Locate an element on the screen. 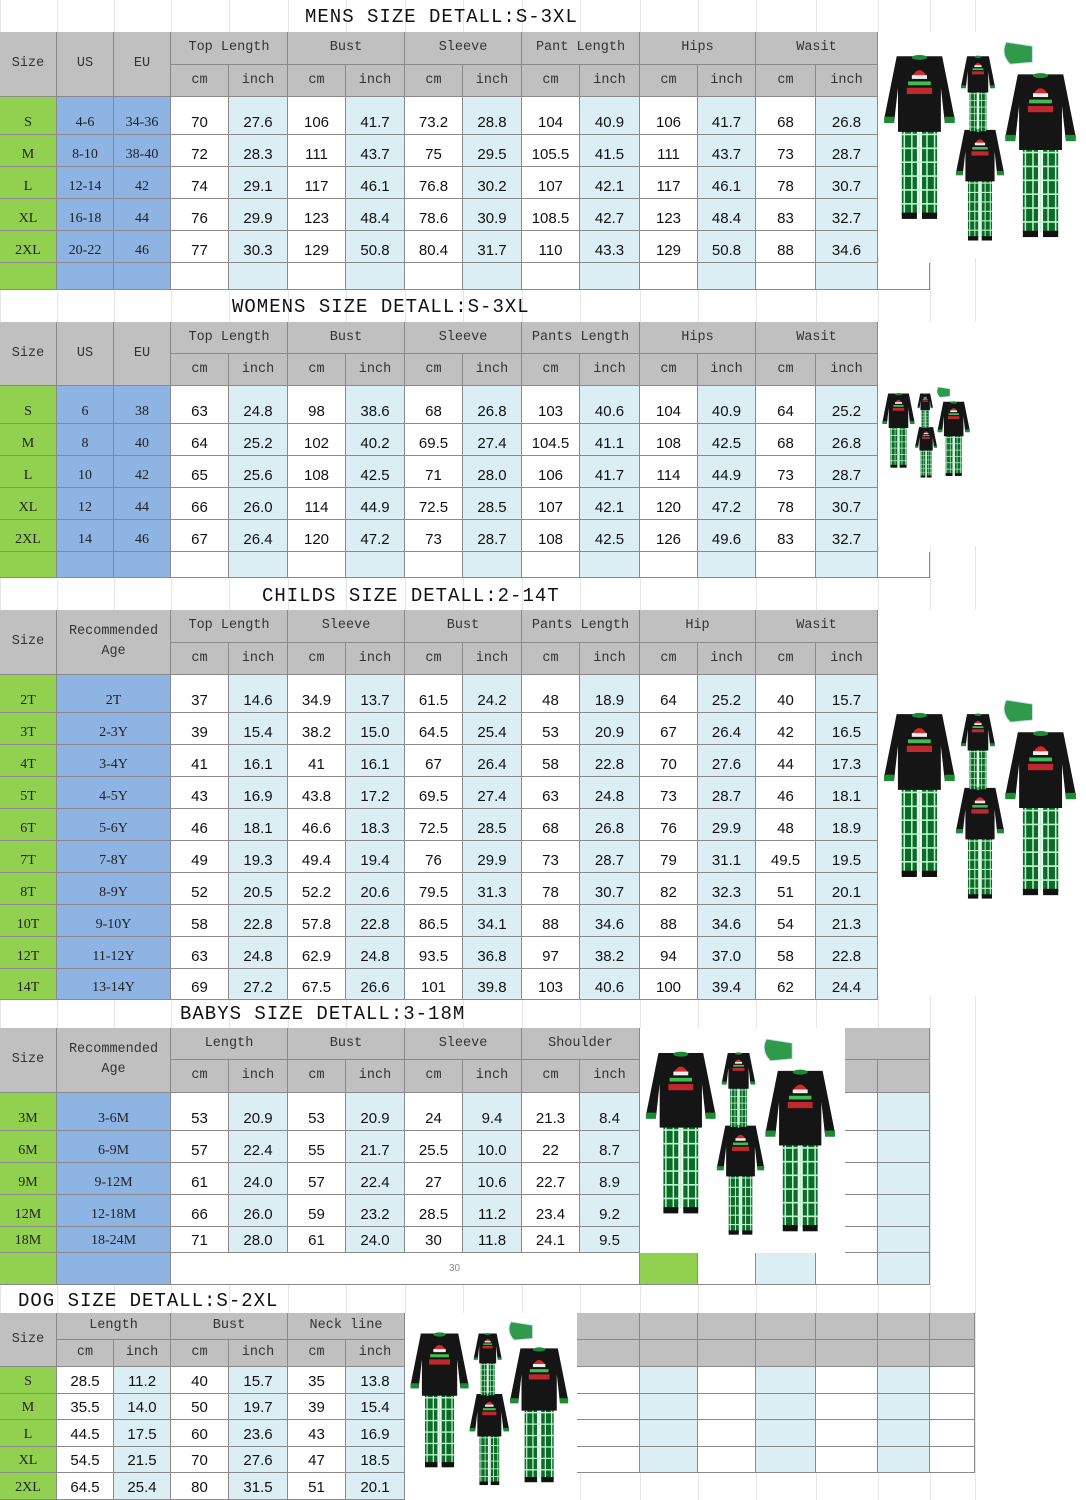  section-title: BABYS SIZE DETALL:3-18M is located at coordinates (323, 1014).